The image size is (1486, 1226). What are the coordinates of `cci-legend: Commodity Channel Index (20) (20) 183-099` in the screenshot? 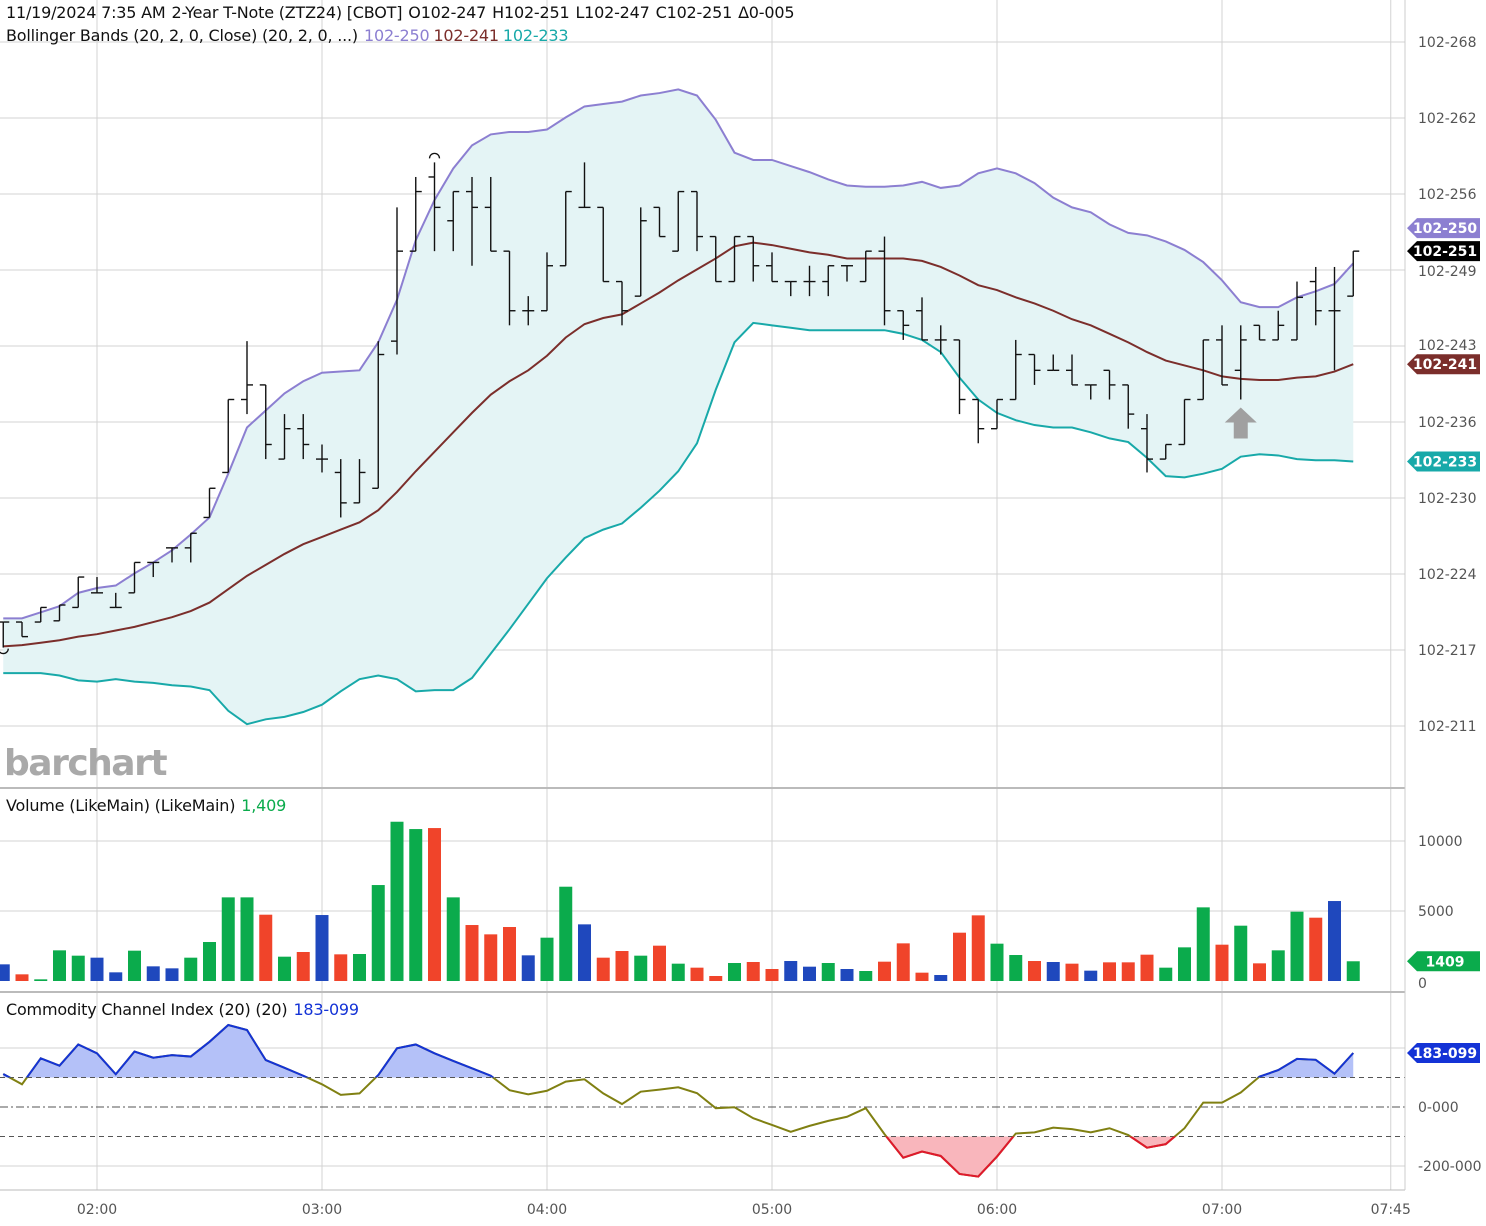 It's located at (185, 1009).